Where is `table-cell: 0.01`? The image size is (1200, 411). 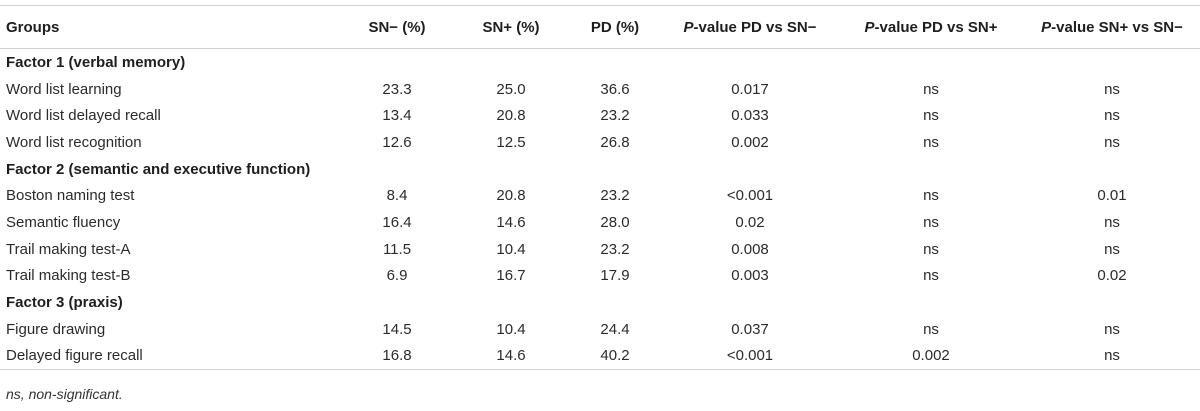
table-cell: 0.01 is located at coordinates (1112, 196).